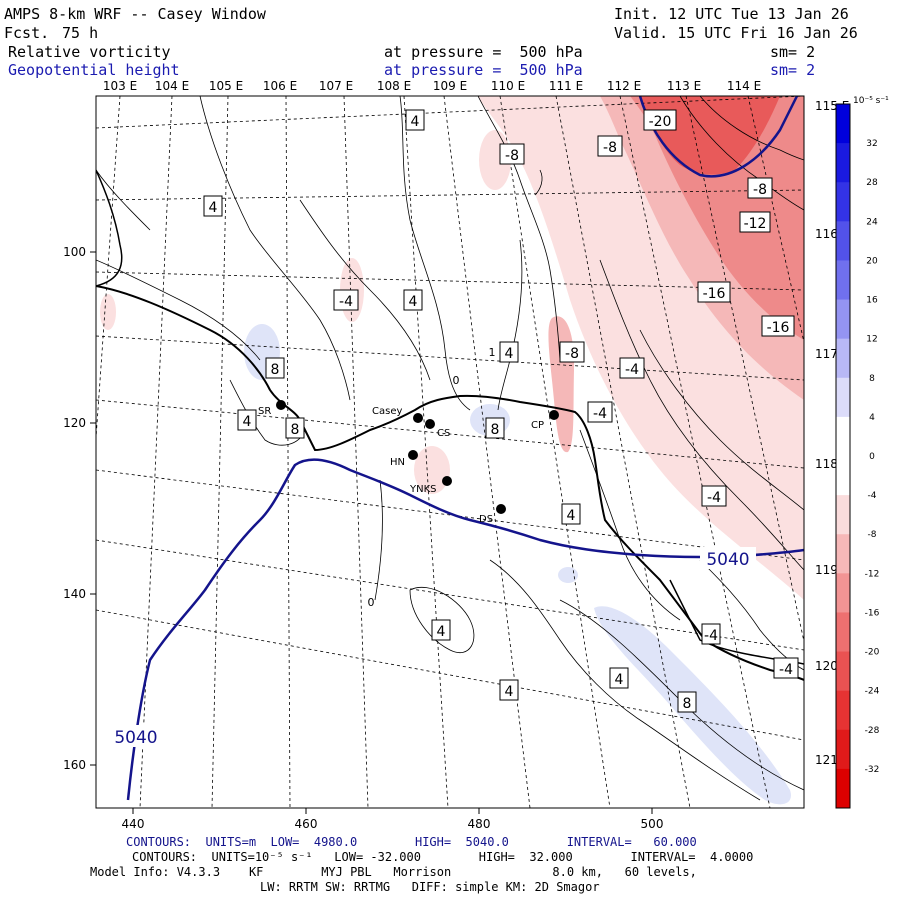 This screenshot has width=900, height=900. What do you see at coordinates (508, 86) in the screenshot?
I see `svg-text: 110 E` at bounding box center [508, 86].